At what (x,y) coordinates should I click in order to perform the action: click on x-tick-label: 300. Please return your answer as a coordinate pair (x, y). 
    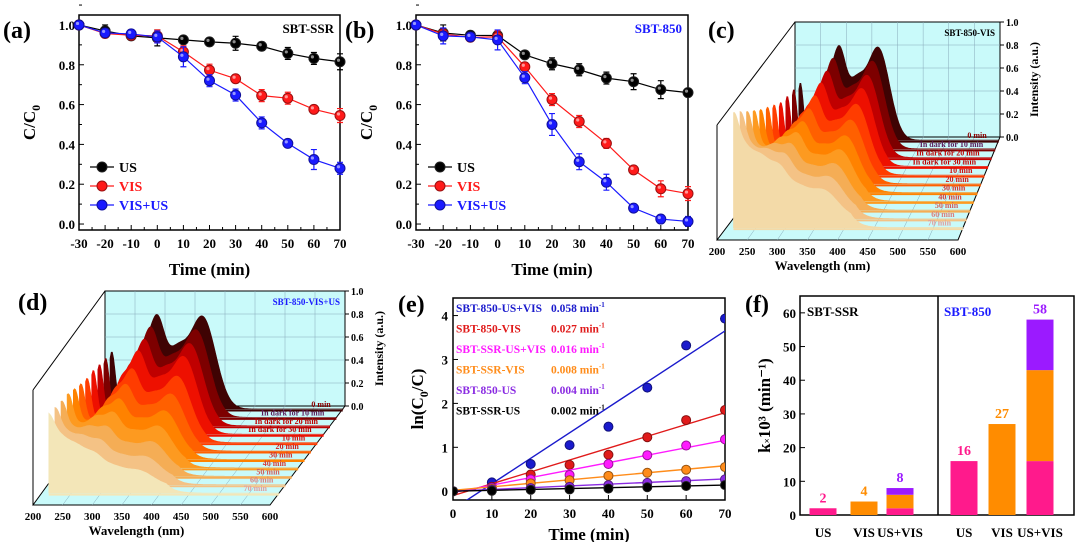
    Looking at the image, I should click on (777, 252).